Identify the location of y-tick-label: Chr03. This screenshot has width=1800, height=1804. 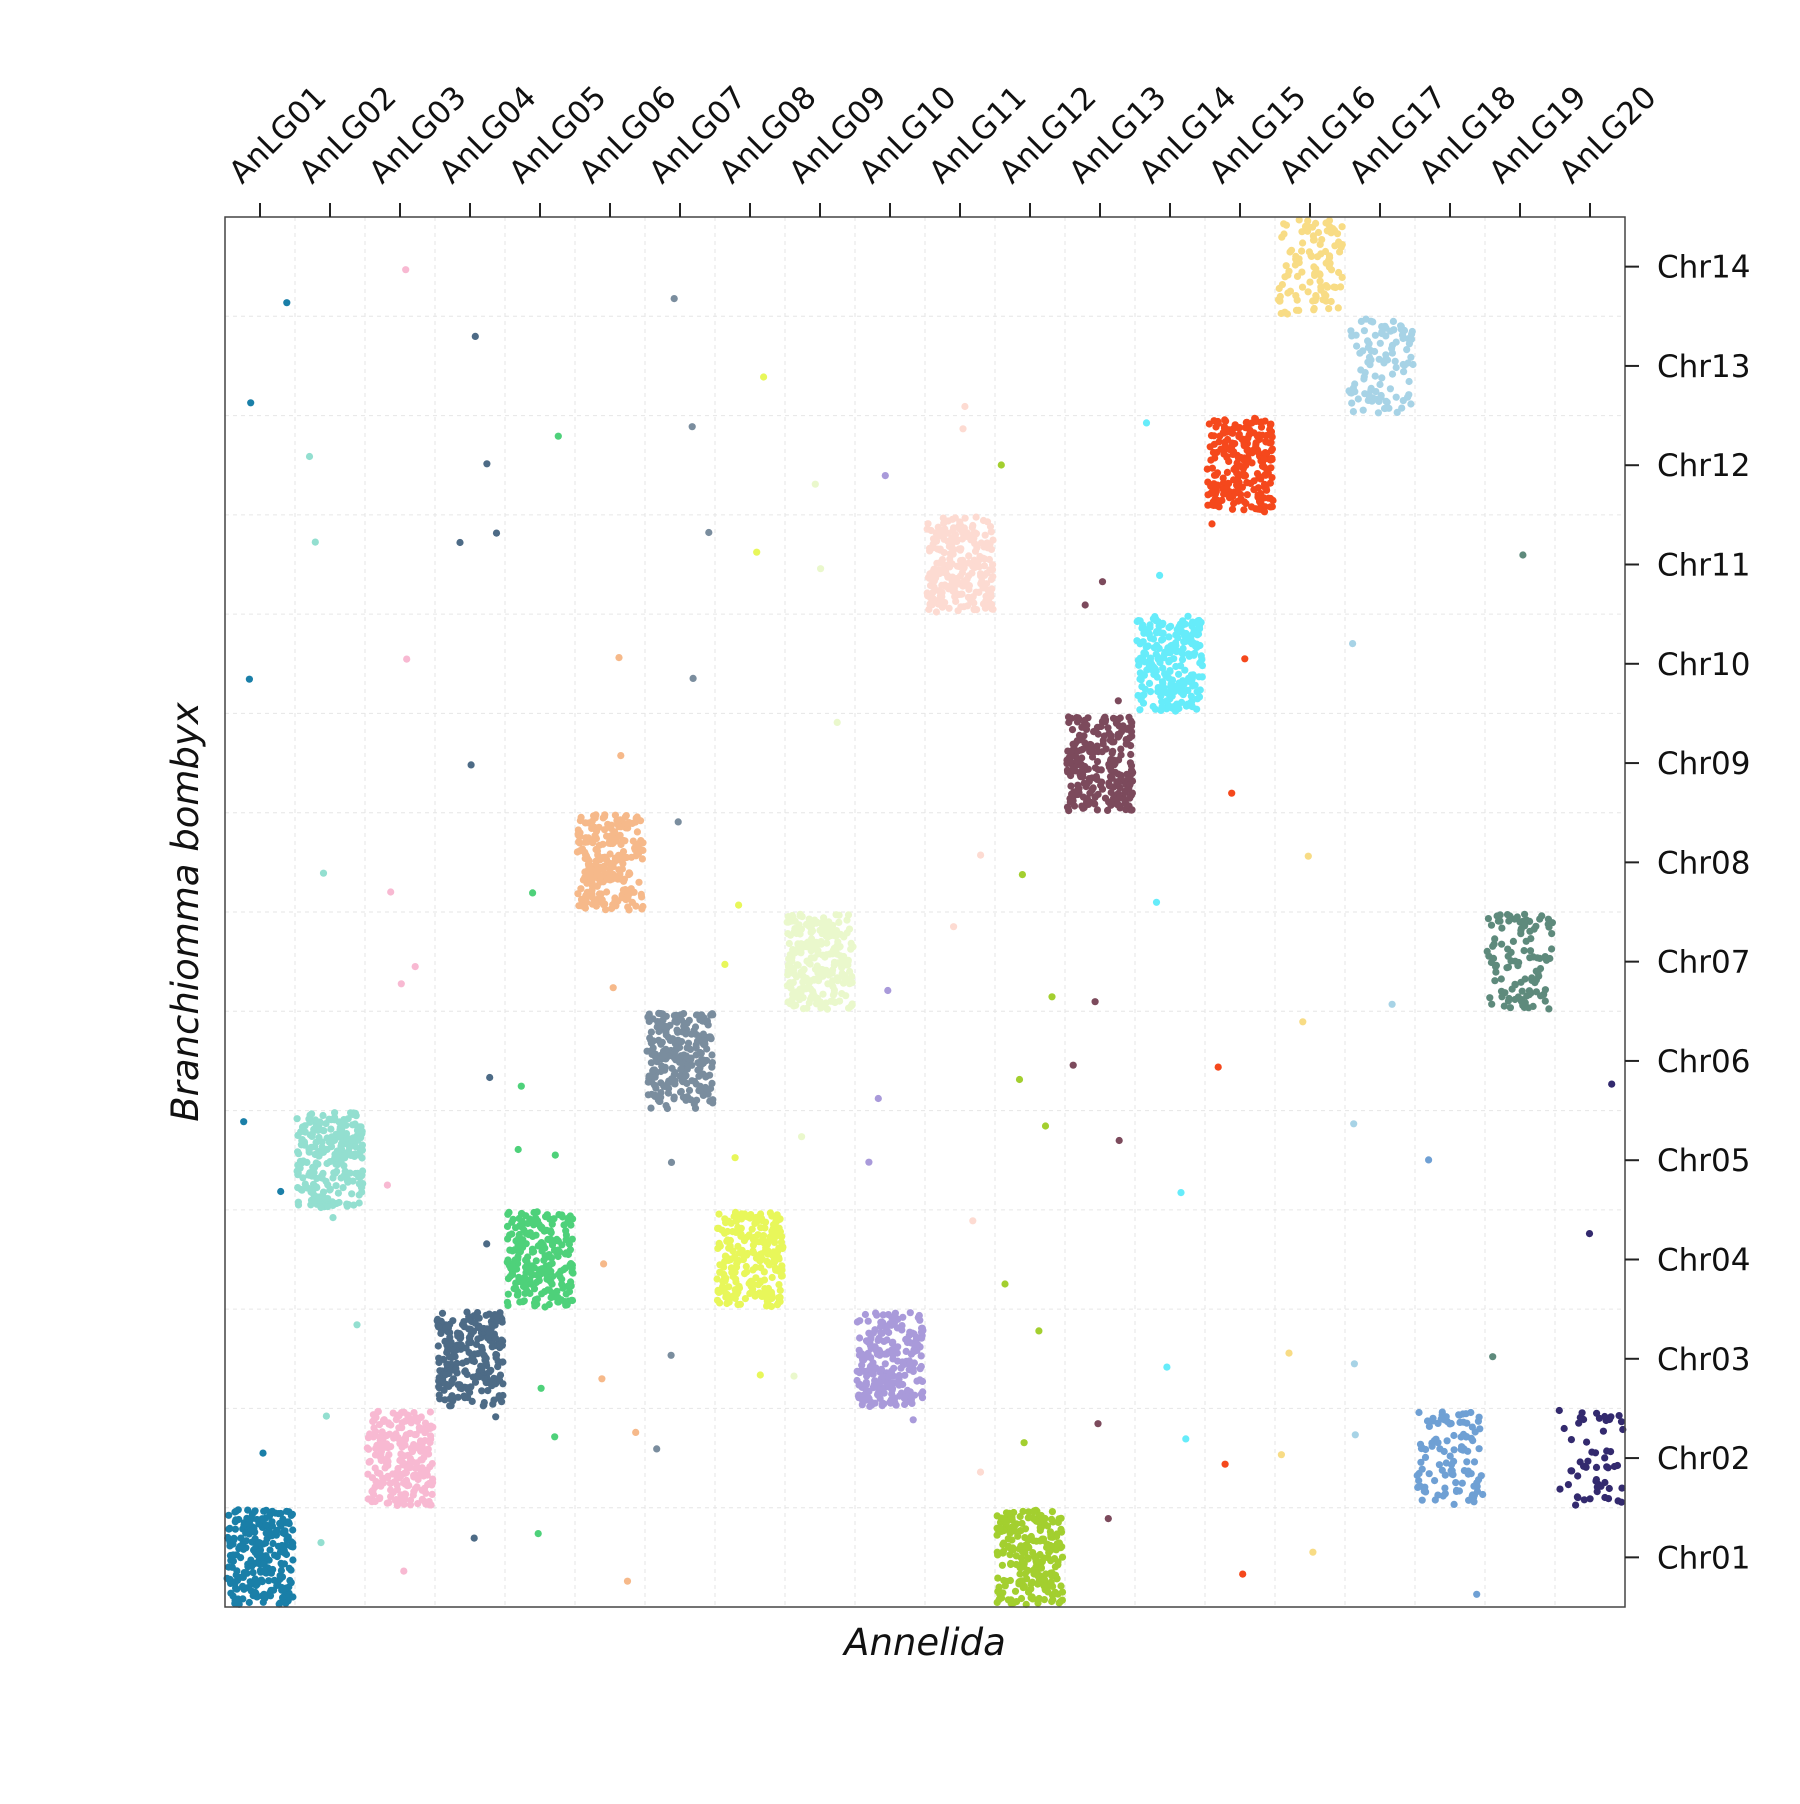
(1703, 1360).